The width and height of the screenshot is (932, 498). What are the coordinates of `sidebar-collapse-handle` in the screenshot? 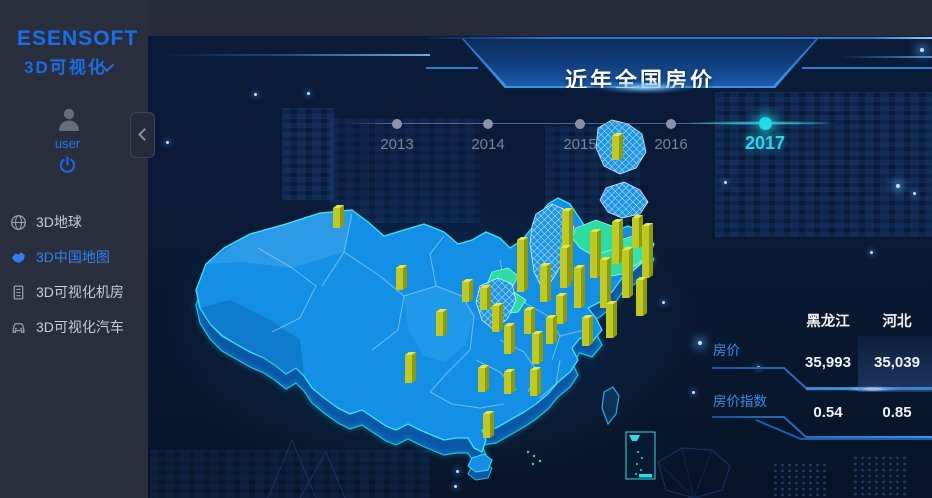 It's located at (142, 135).